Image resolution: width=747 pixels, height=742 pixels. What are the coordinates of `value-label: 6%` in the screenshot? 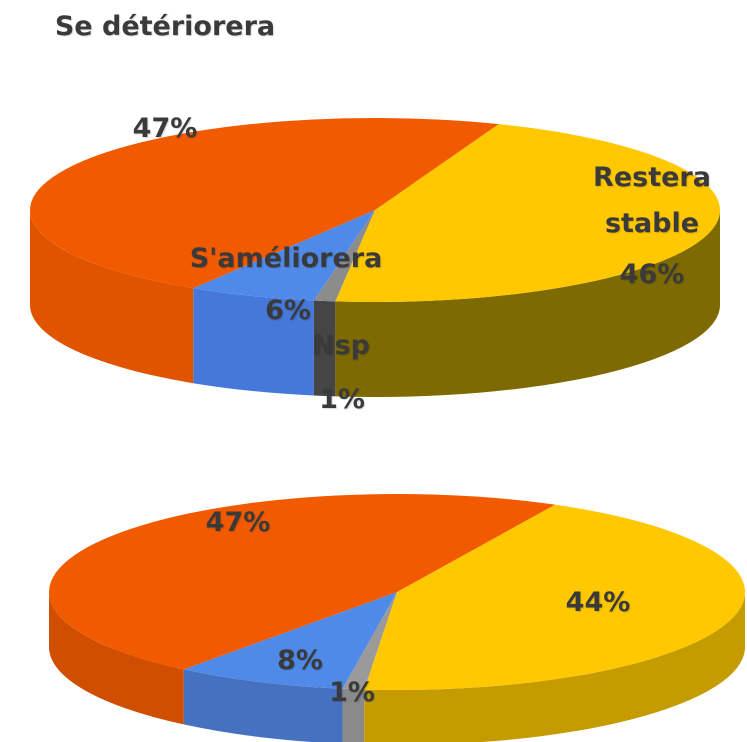 It's located at (288, 310).